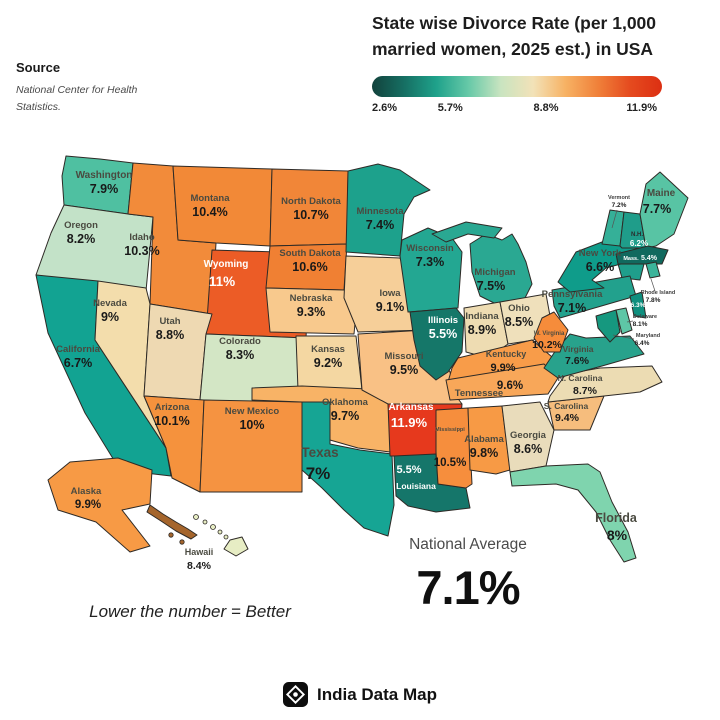  What do you see at coordinates (142, 237) in the screenshot?
I see `state-name-ID: Idaho` at bounding box center [142, 237].